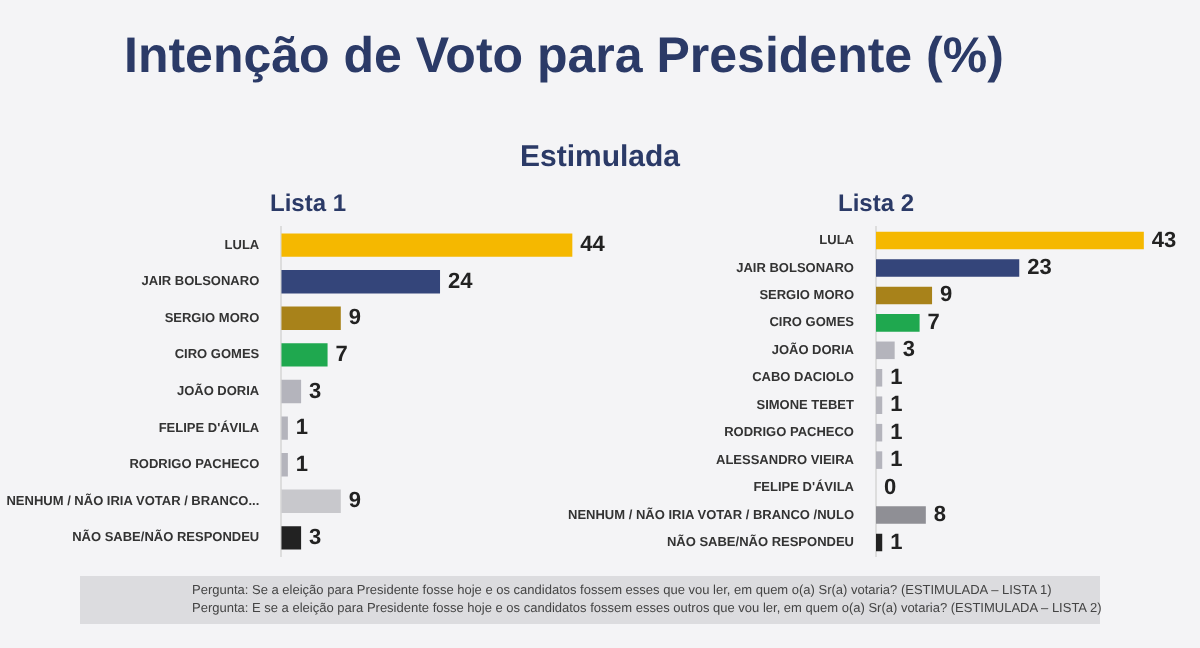 The height and width of the screenshot is (648, 1200). Describe the element at coordinates (1164, 240) in the screenshot. I see `data-label: 43` at that location.